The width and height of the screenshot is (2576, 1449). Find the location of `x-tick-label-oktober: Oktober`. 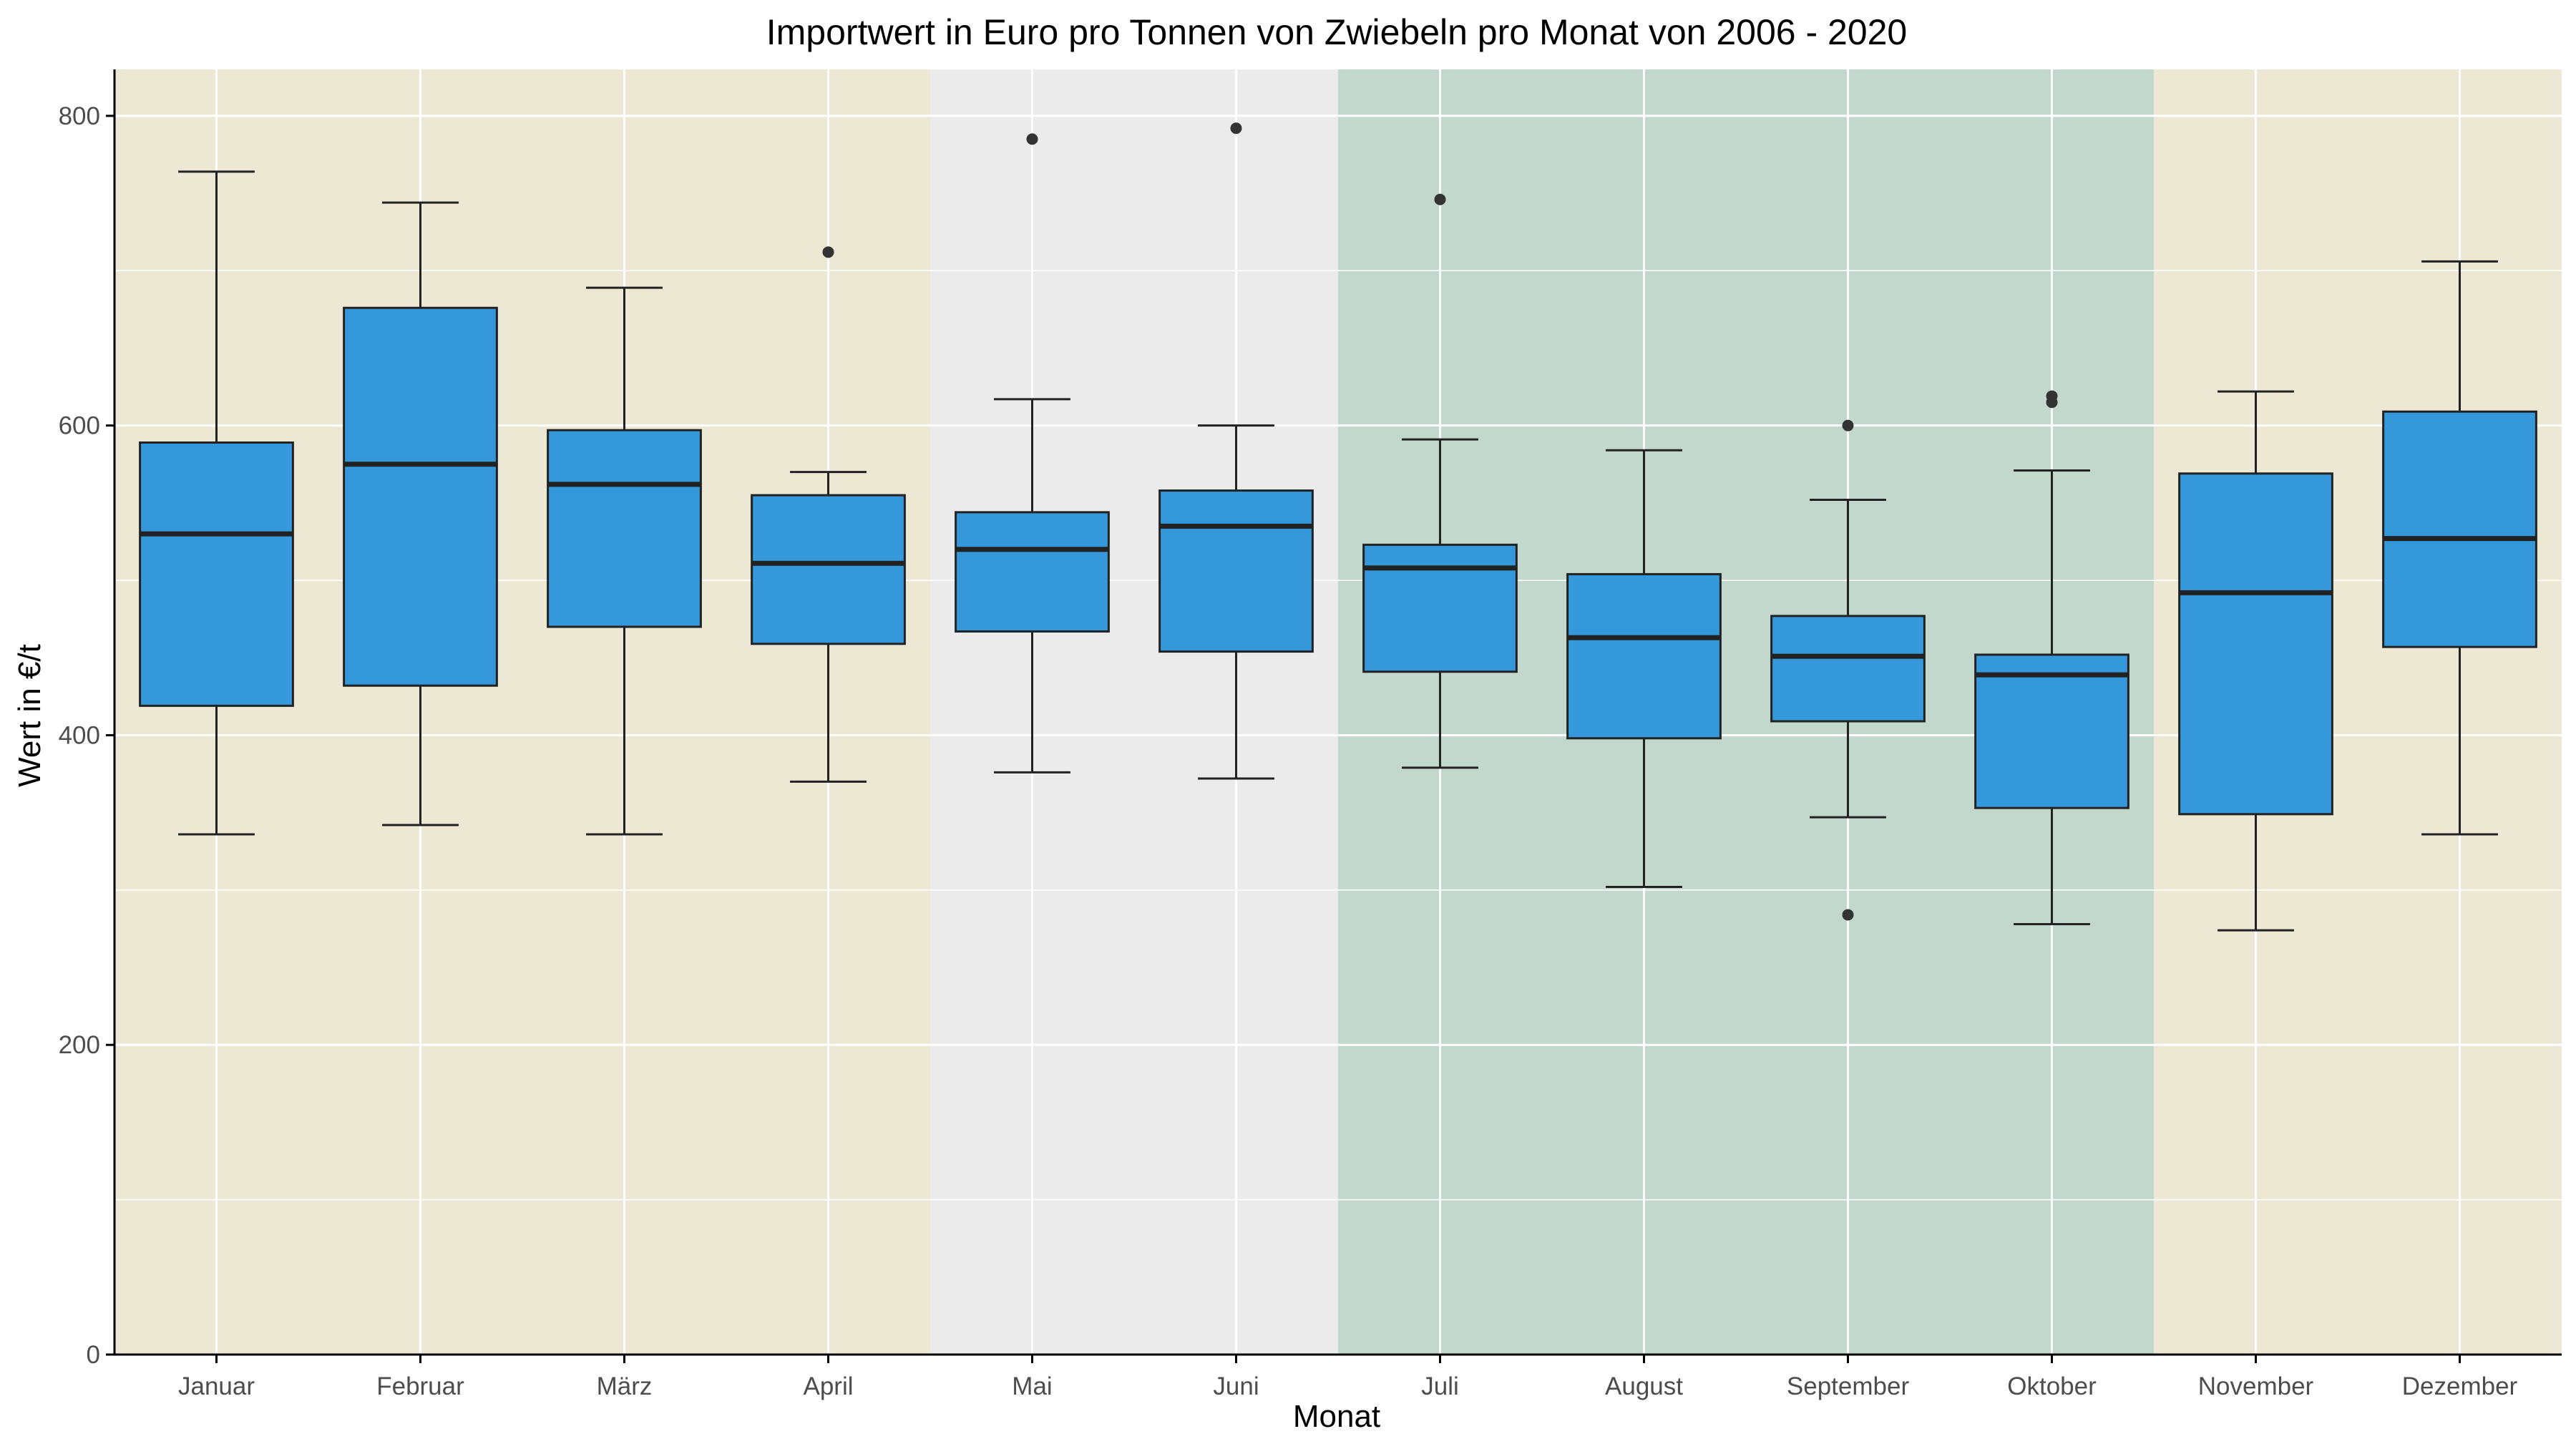

x-tick-label-oktober: Oktober is located at coordinates (2052, 1386).